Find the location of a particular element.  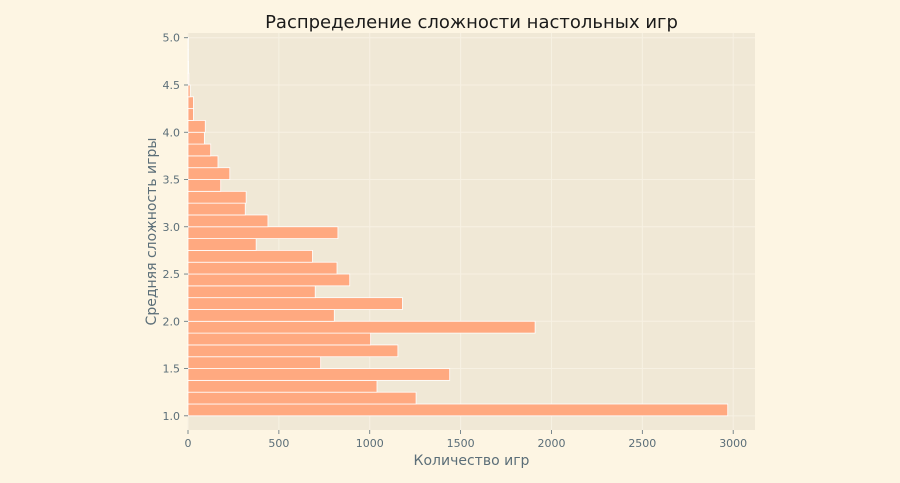

x-tick-label: 3000 is located at coordinates (733, 443).